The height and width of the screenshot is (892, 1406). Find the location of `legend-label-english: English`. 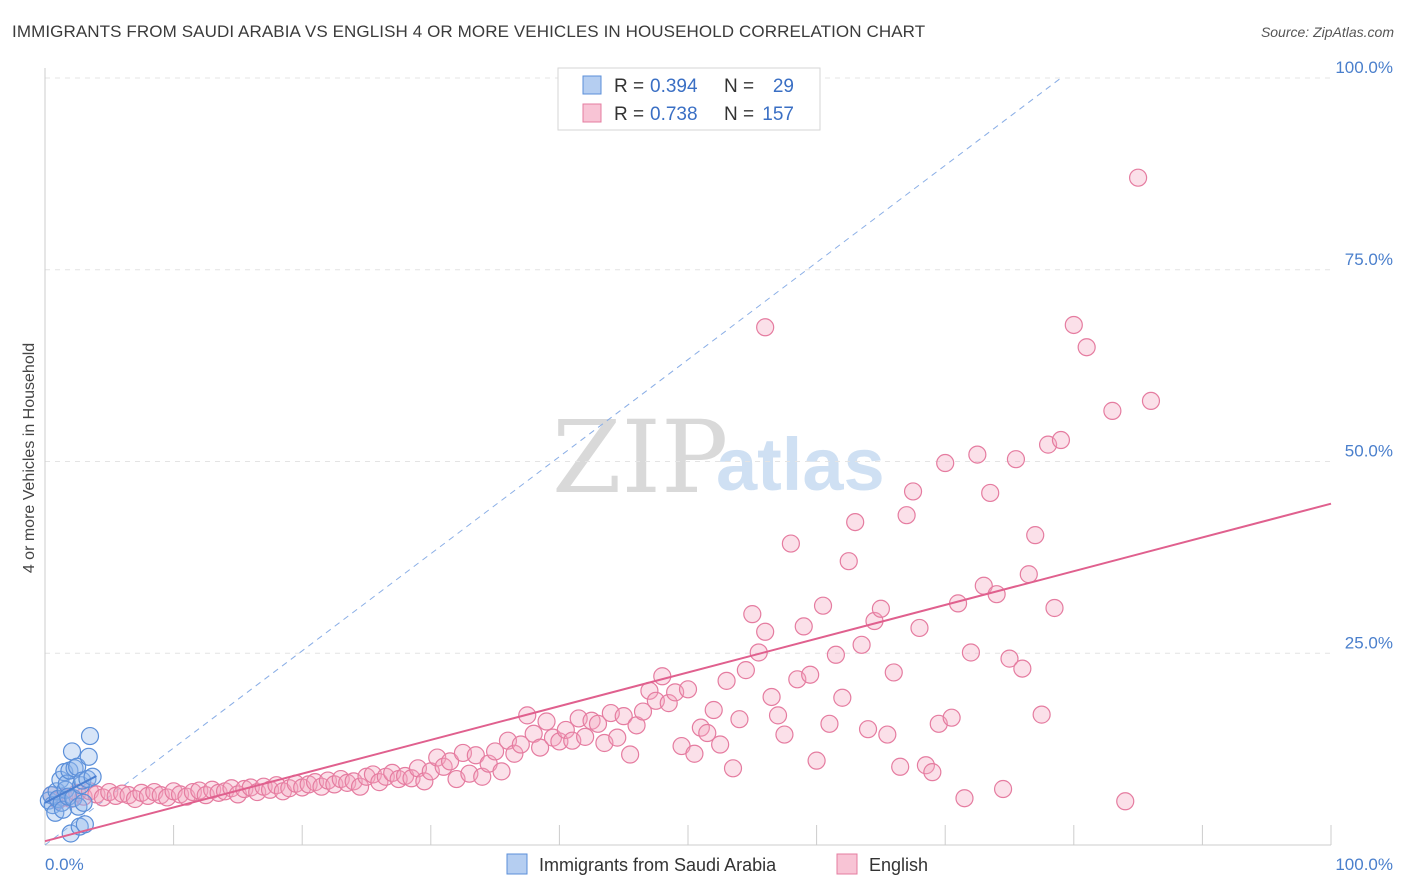

legend-label-english: English is located at coordinates (898, 865).